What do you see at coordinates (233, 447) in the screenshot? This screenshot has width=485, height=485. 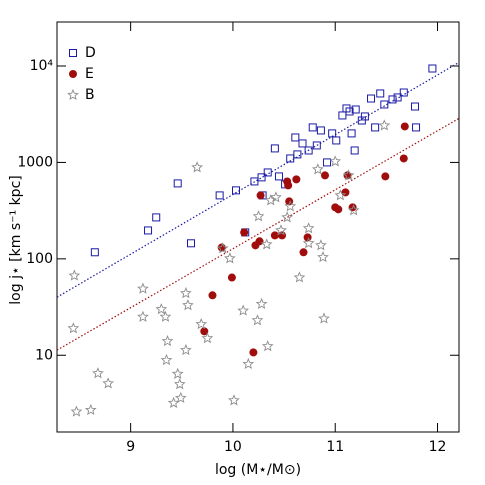 I see `x-tick-label: 10` at bounding box center [233, 447].